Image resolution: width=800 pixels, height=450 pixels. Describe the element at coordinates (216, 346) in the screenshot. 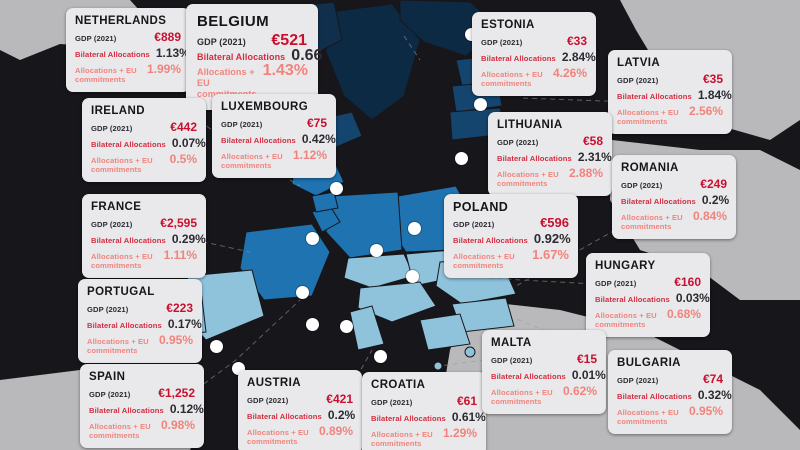

I see `marker-portugal` at that location.